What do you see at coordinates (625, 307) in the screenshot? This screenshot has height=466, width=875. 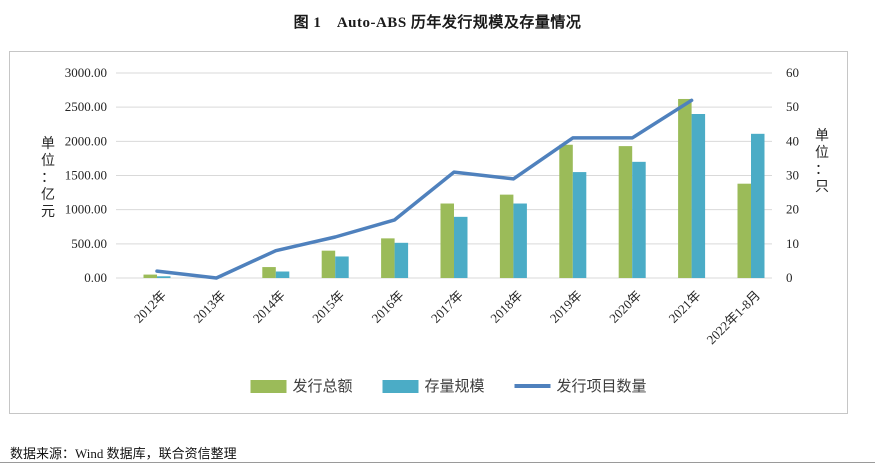 I see `x-axis-tick-label: 2020年` at bounding box center [625, 307].